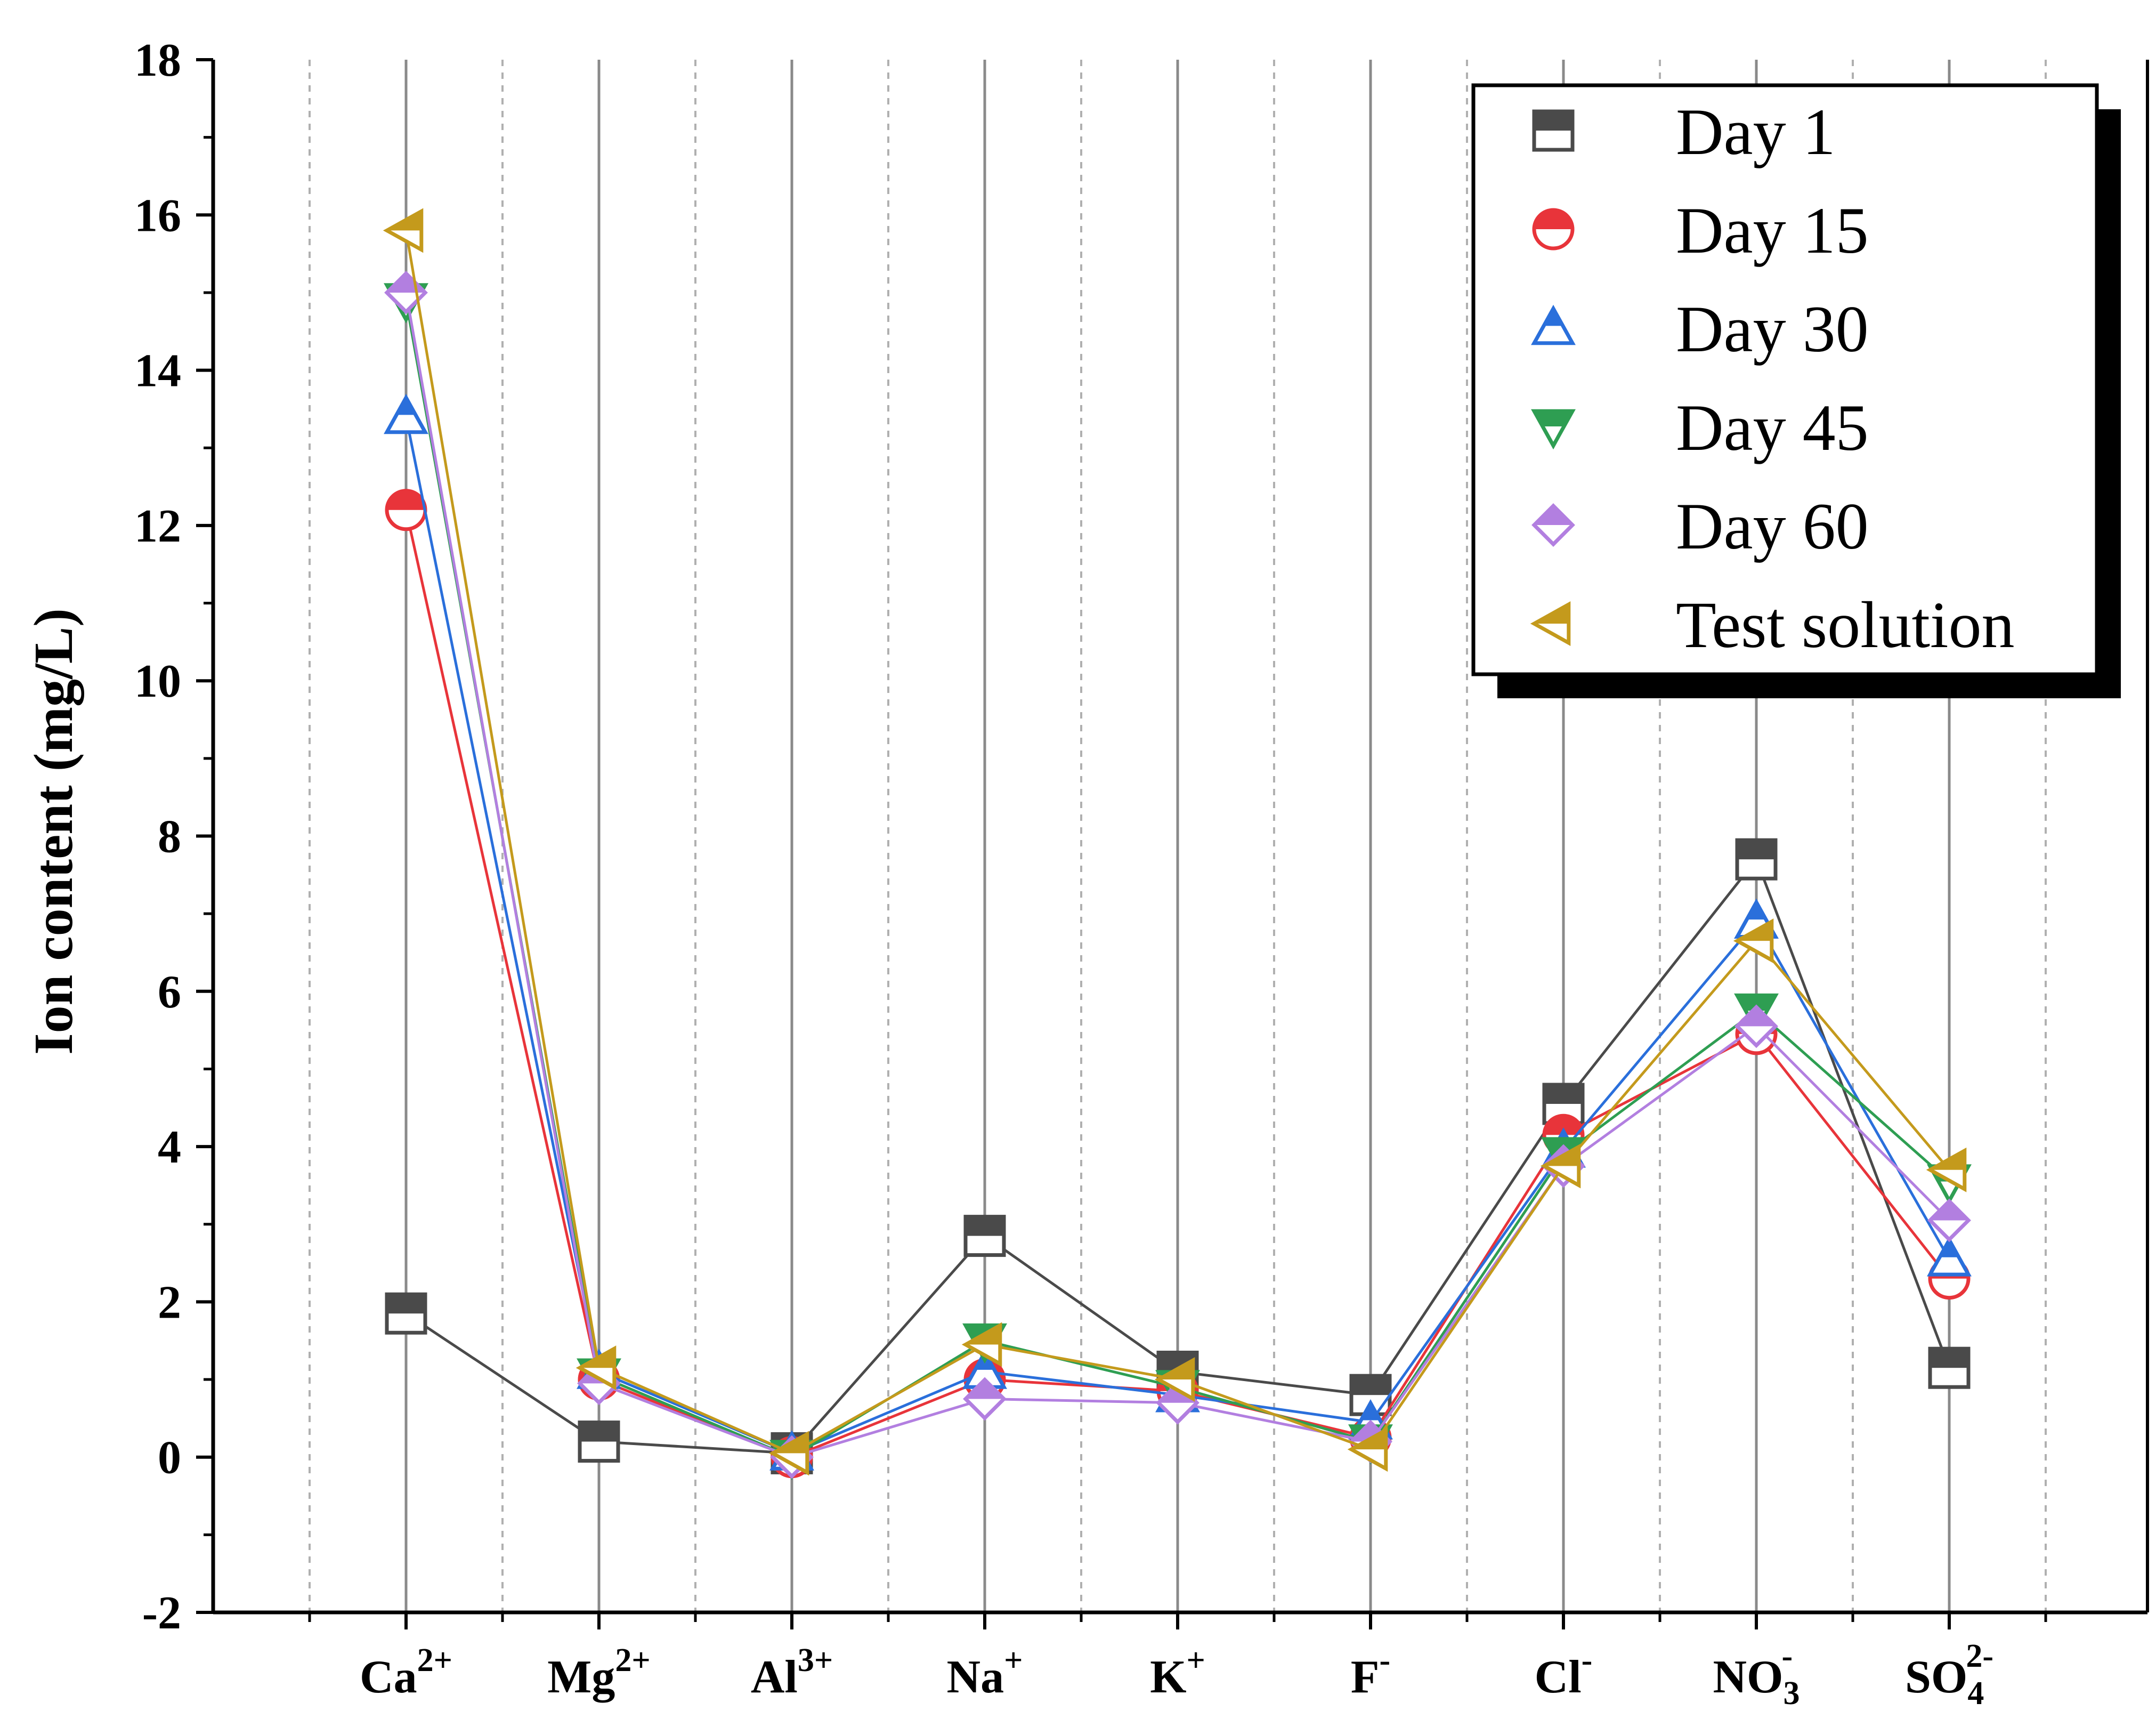 This screenshot has width=2156, height=1727. What do you see at coordinates (1772, 230) in the screenshot?
I see `legend-label: Day 15` at bounding box center [1772, 230].